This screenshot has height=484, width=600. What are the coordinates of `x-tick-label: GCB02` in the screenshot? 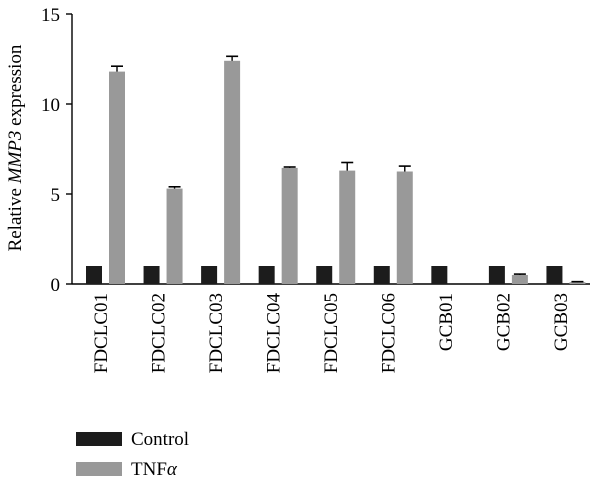 It's located at (504, 322).